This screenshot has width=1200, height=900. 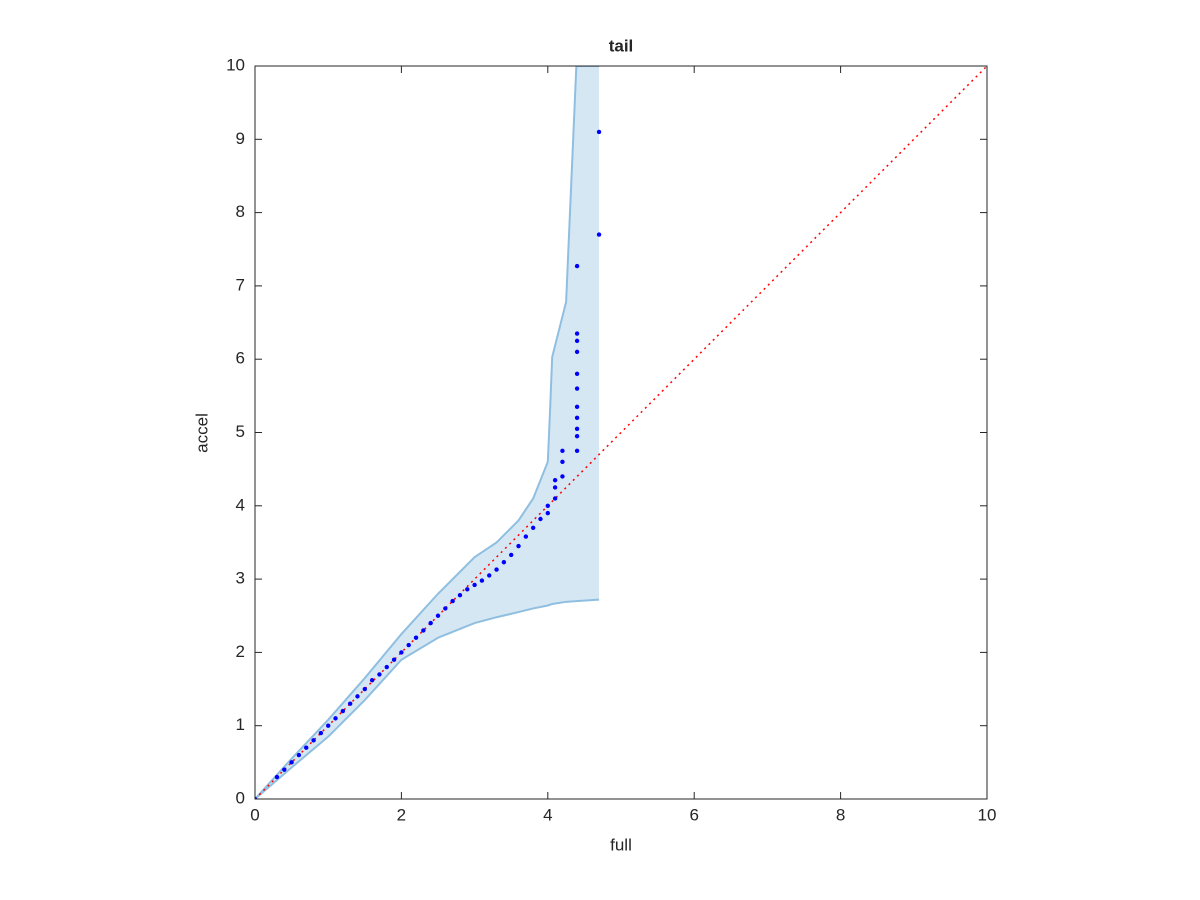 I want to click on x-tick-label: 8, so click(x=840, y=814).